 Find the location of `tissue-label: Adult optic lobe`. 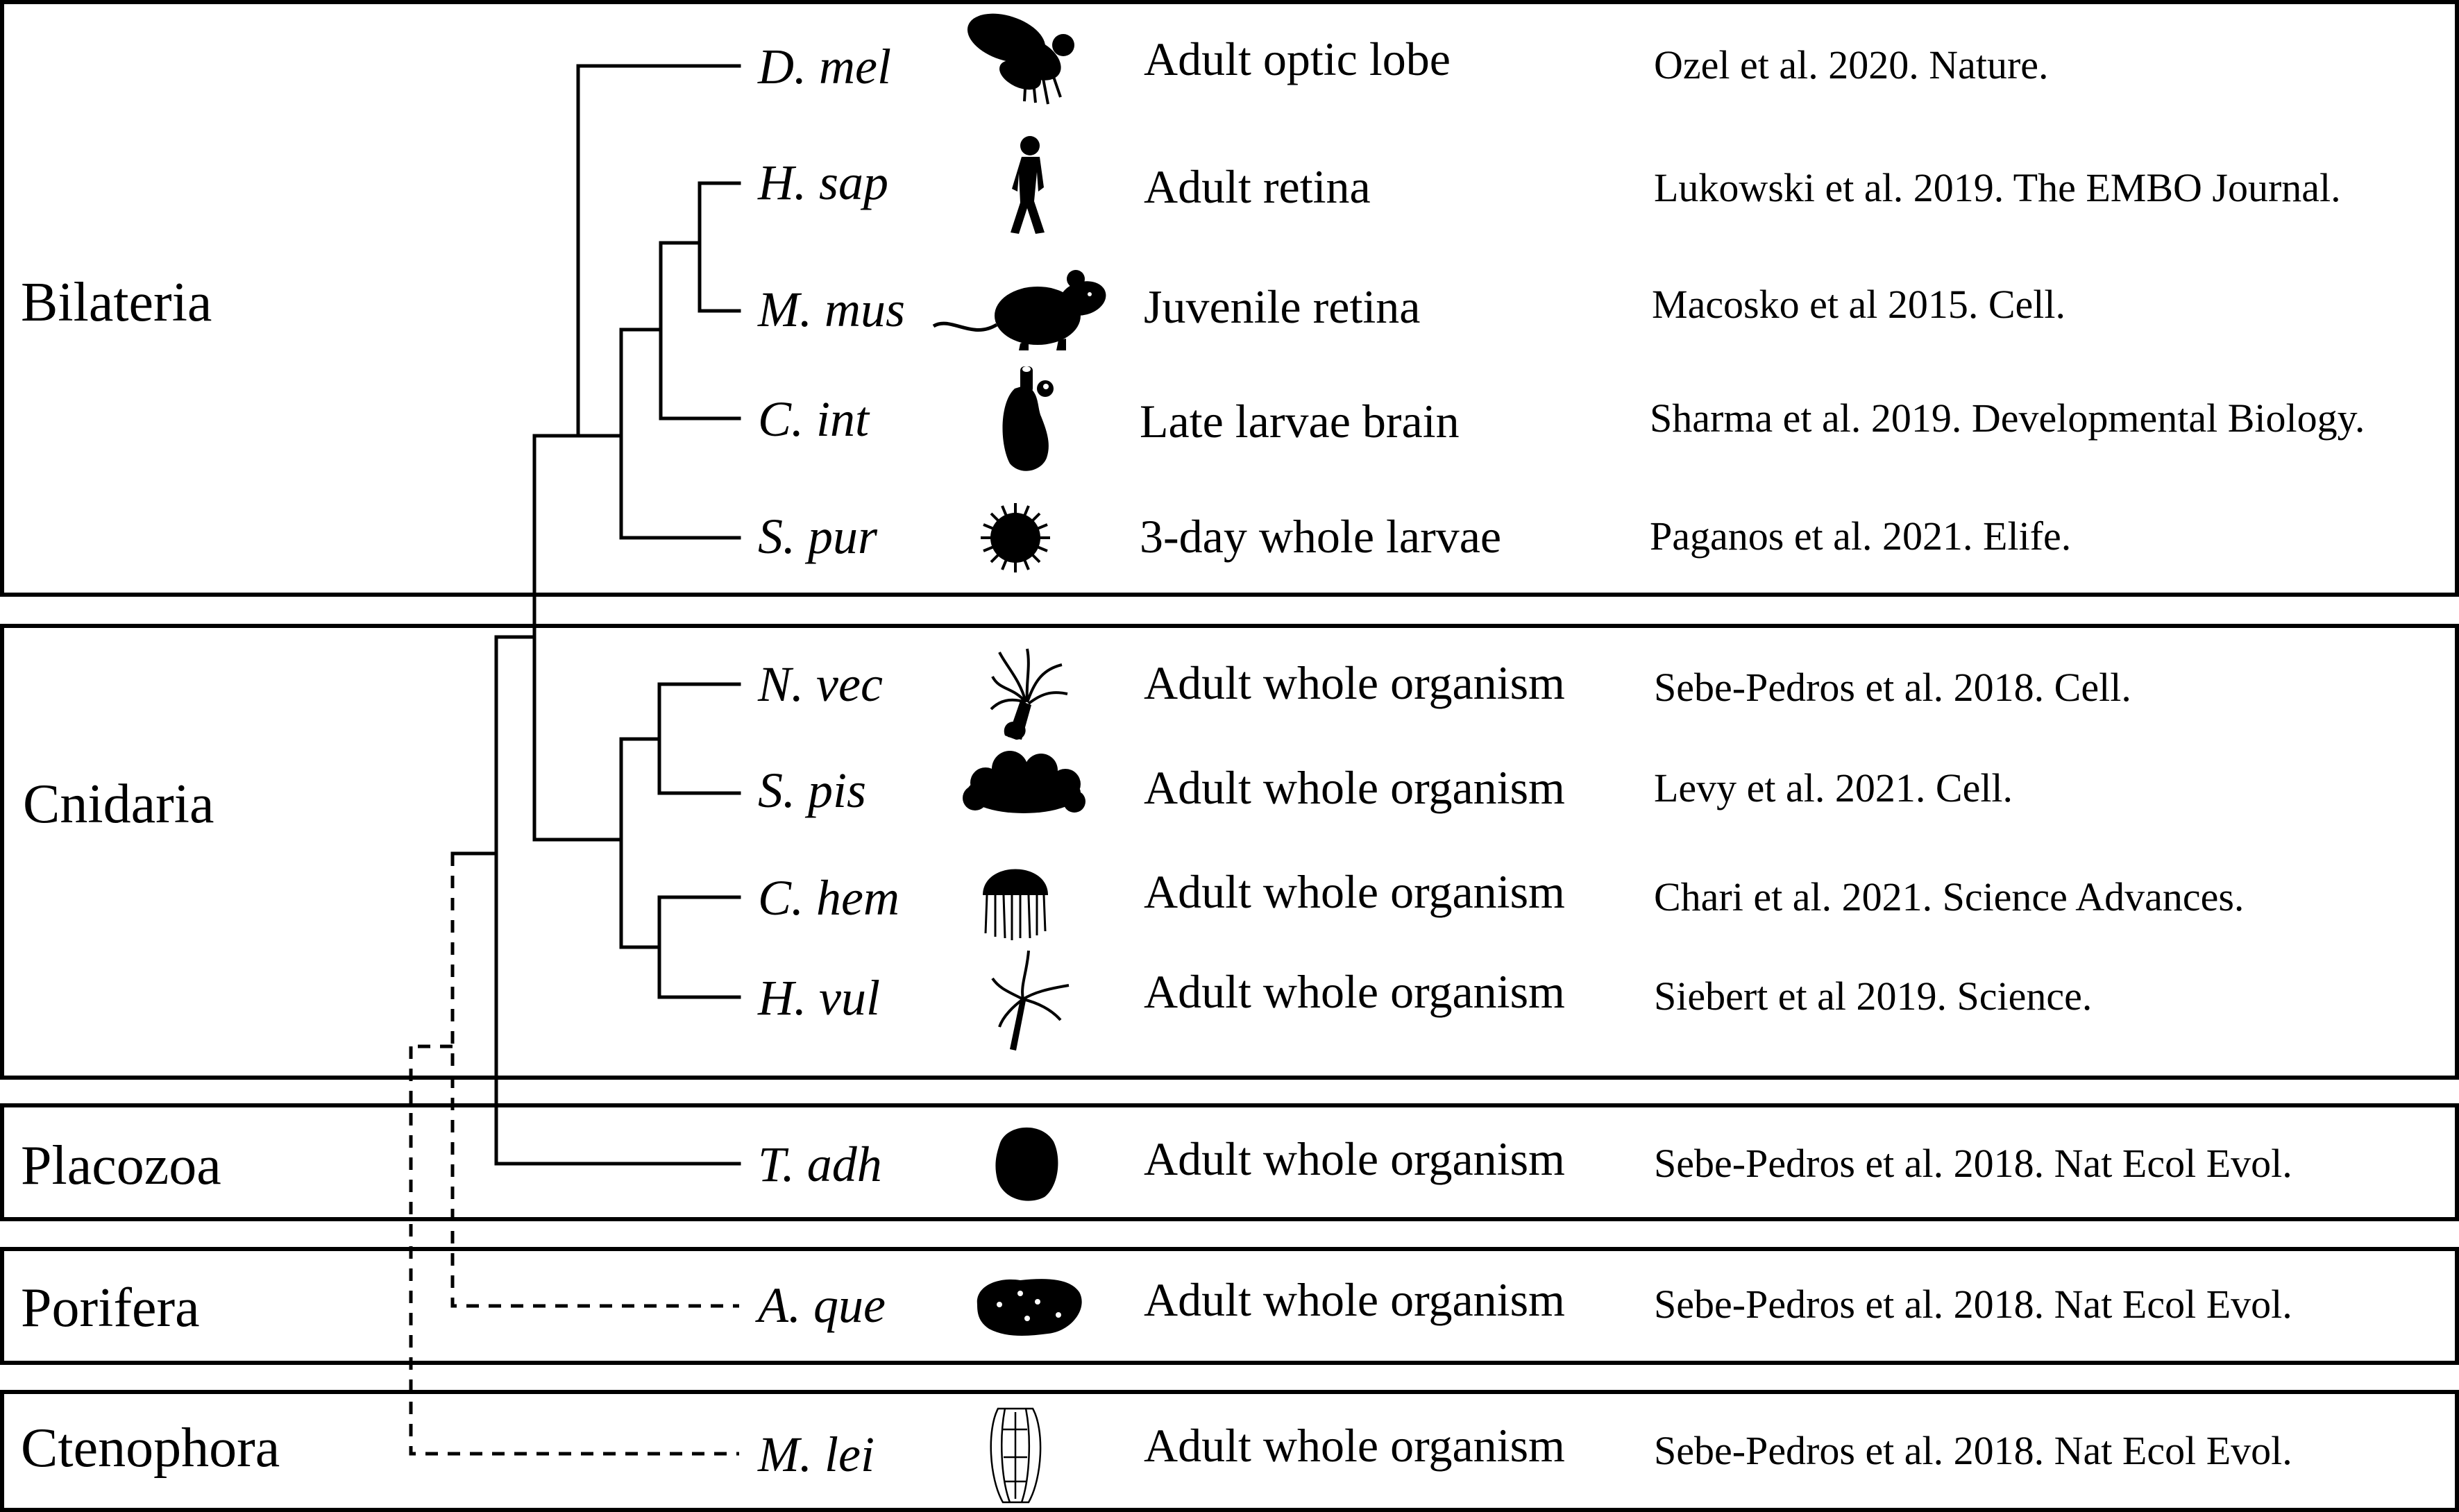

tissue-label: Adult optic lobe is located at coordinates (1297, 59).